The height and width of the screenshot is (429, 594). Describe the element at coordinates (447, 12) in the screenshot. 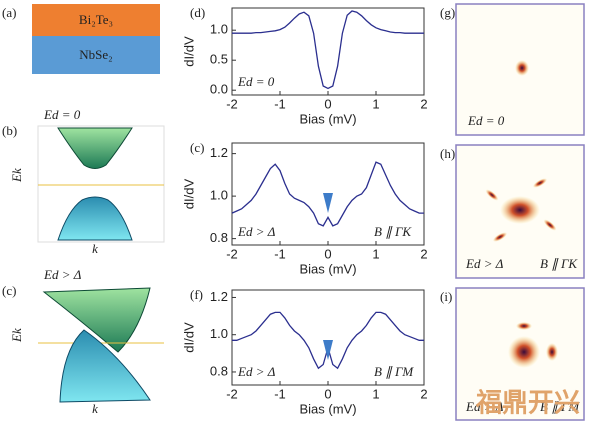

I see `panel-label: (g)` at that location.